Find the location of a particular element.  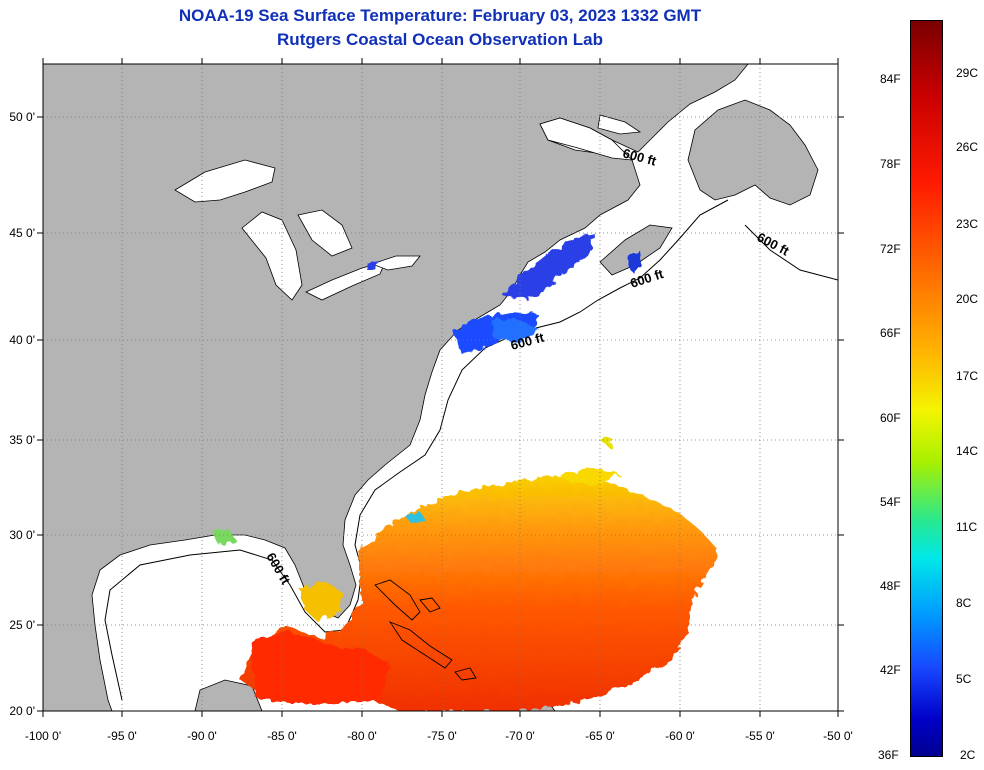

colorbar-fahrenheit-label: 78F is located at coordinates (890, 164).